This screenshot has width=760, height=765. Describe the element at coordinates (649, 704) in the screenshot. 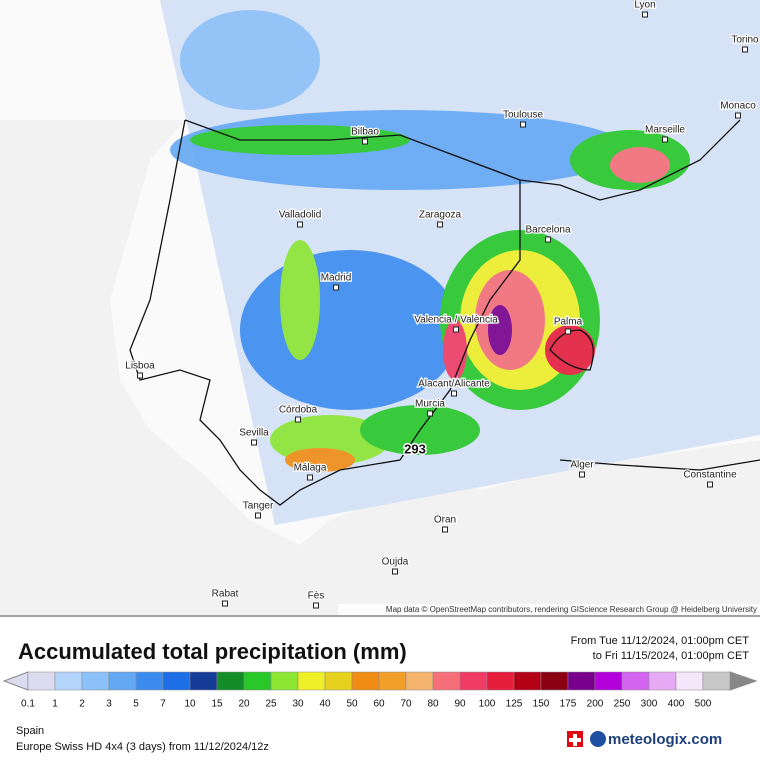

I see `legend-label: 300` at that location.